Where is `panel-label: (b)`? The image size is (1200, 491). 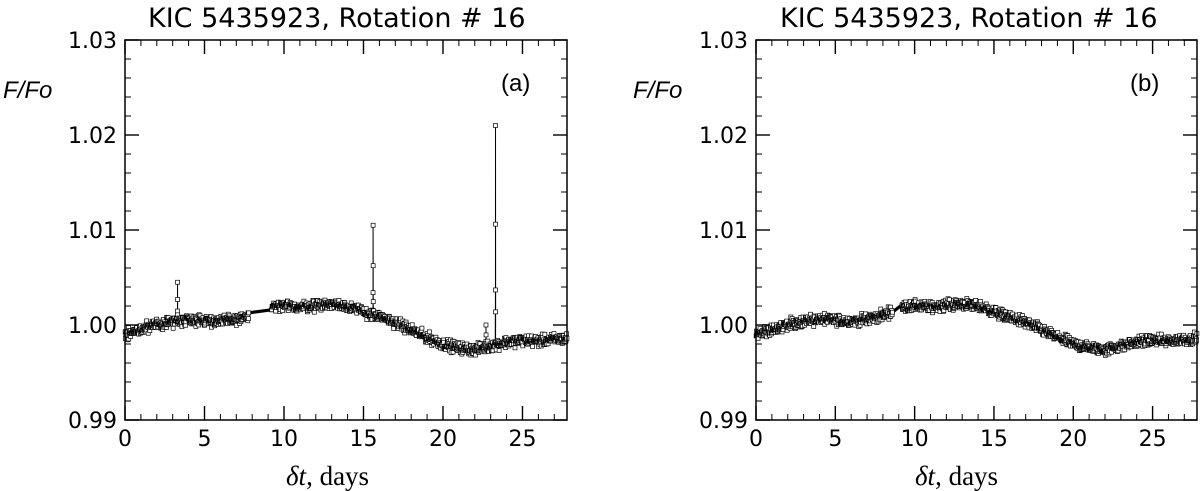 panel-label: (b) is located at coordinates (1144, 83).